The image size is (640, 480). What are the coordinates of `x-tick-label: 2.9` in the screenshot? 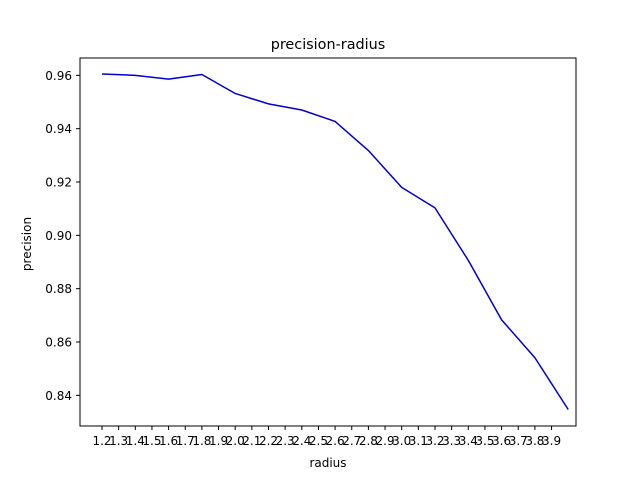 It's located at (385, 441).